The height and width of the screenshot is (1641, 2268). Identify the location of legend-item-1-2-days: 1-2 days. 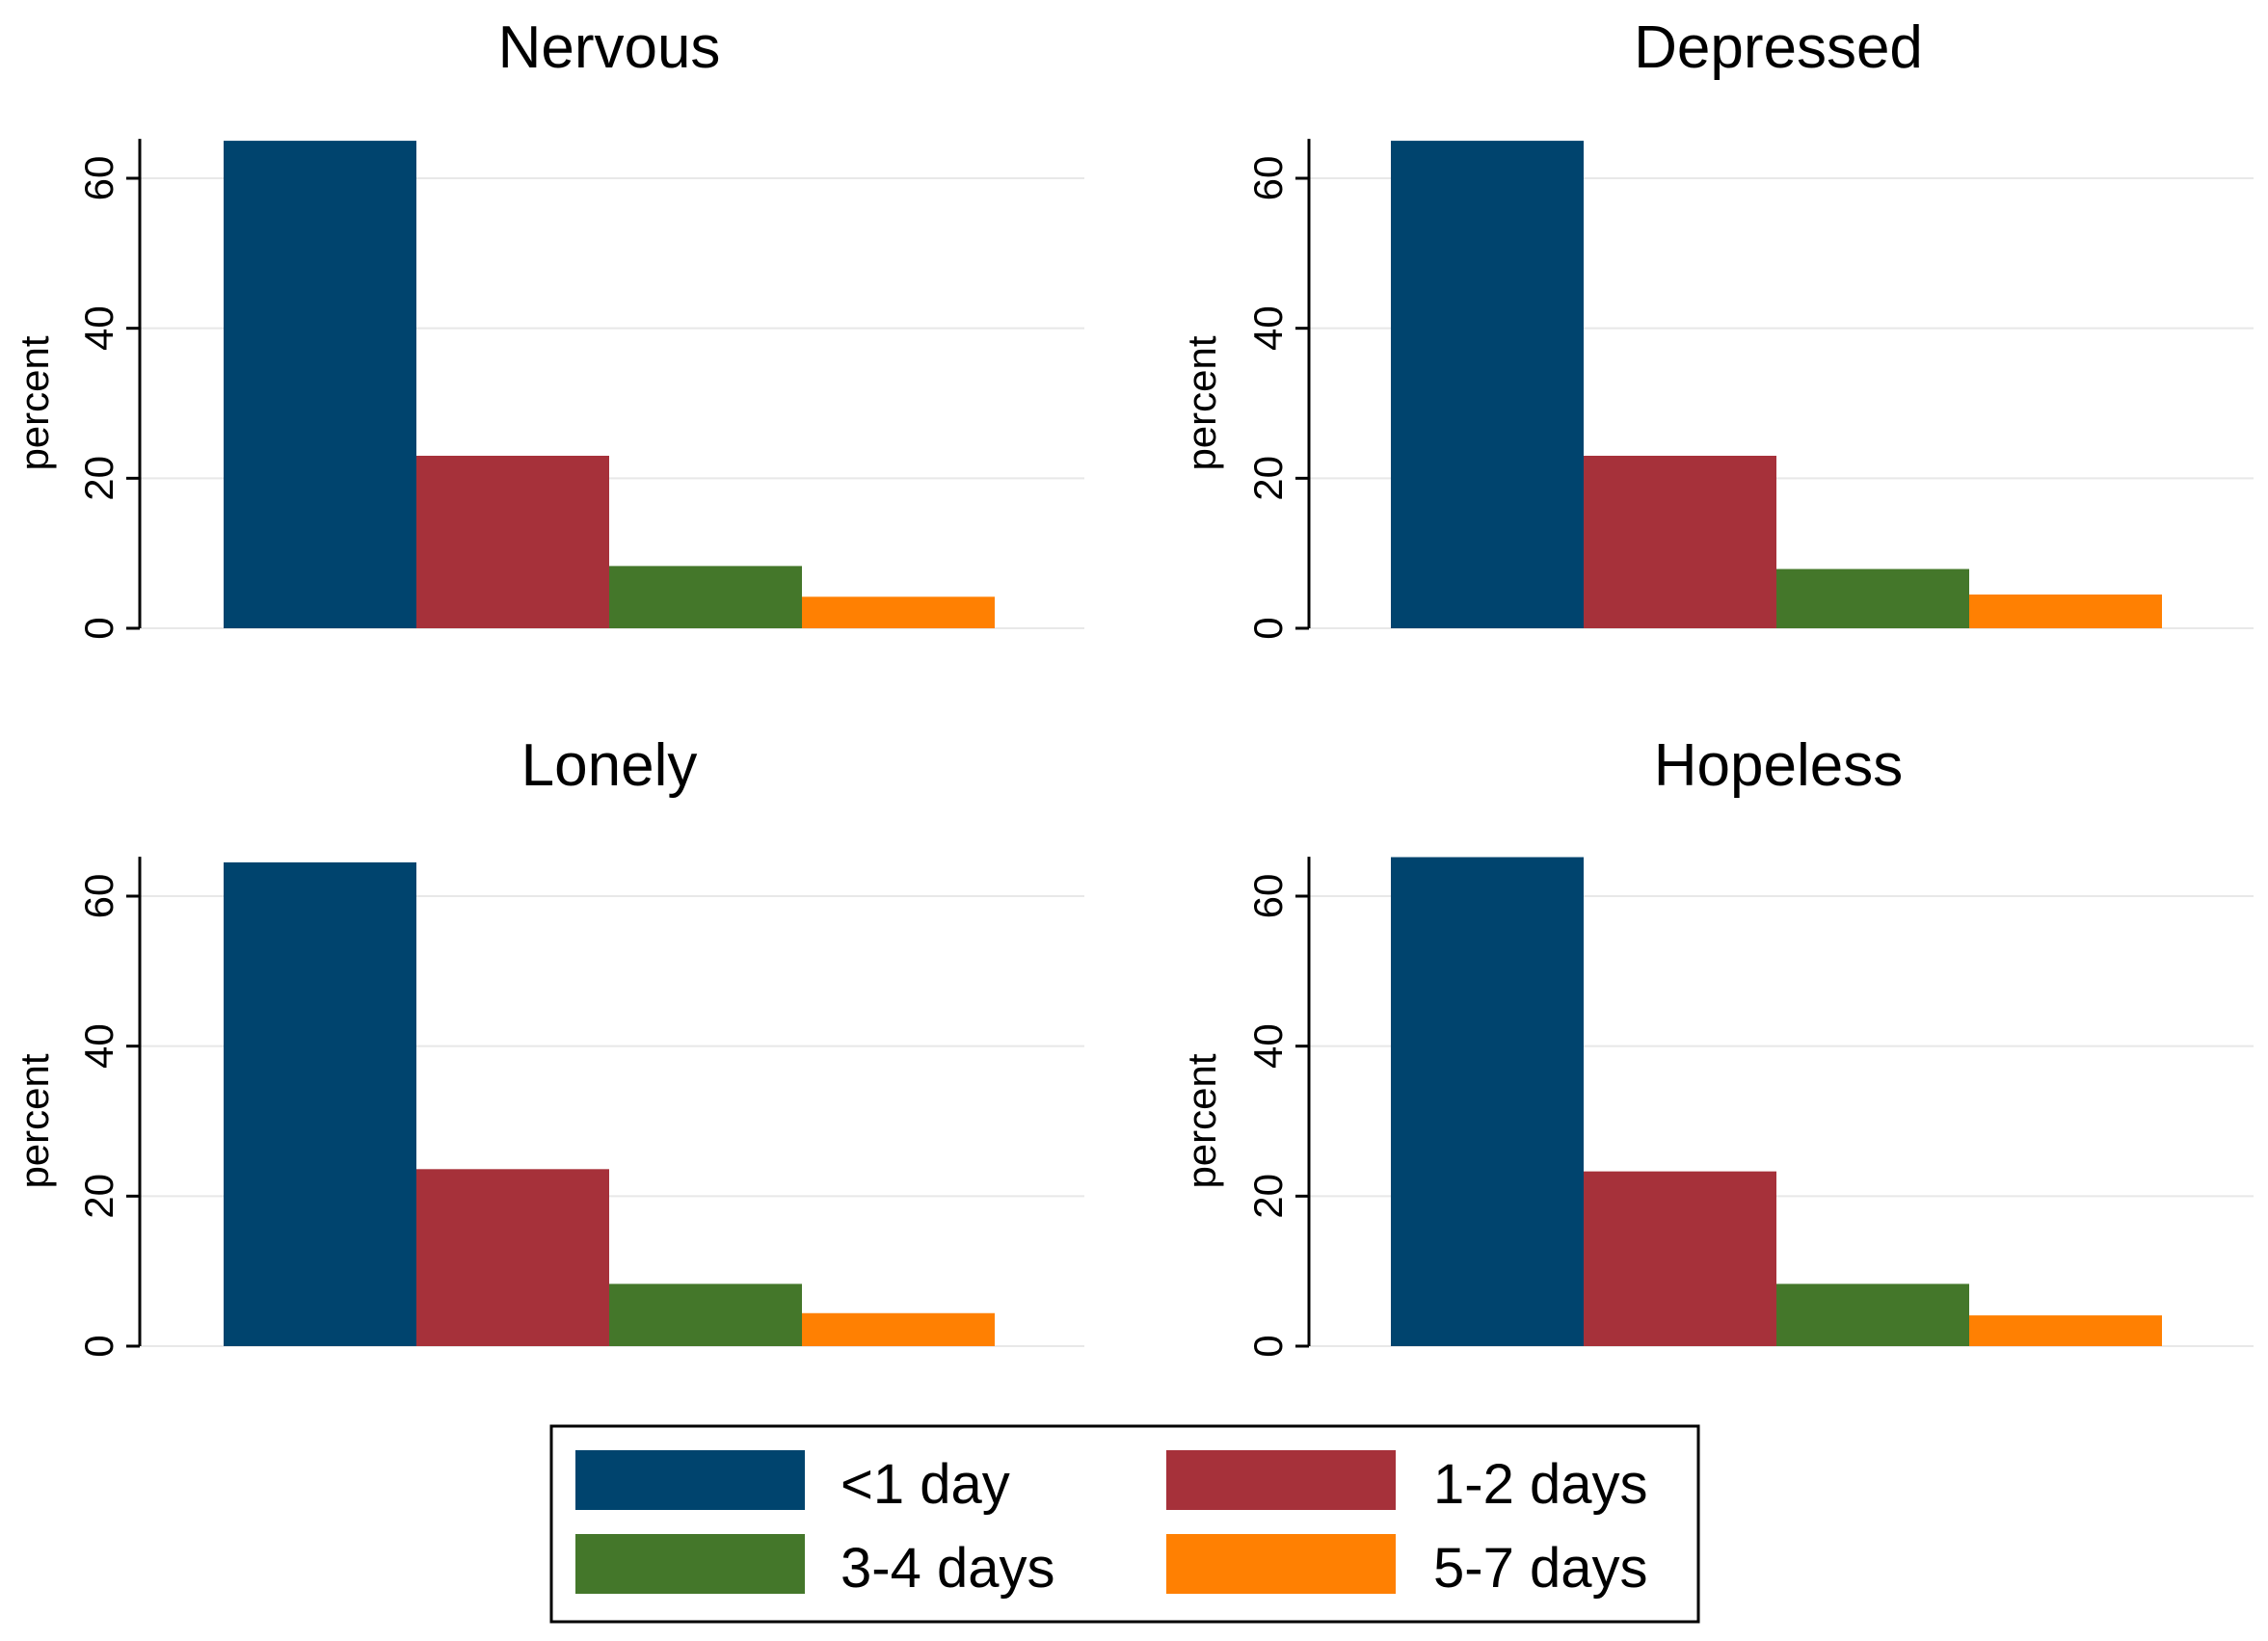
(1407, 1483).